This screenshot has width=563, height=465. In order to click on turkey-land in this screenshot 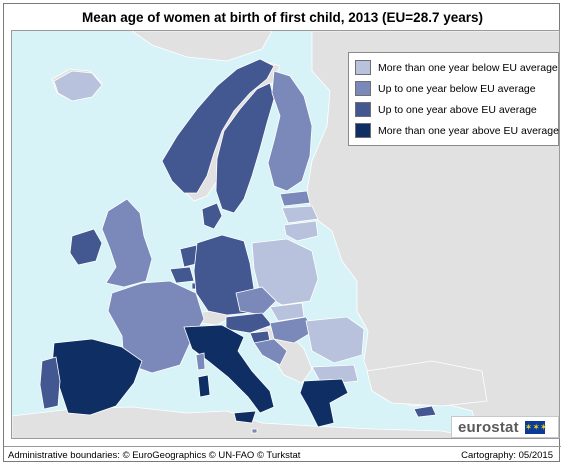, I will do `click(427, 383)`.